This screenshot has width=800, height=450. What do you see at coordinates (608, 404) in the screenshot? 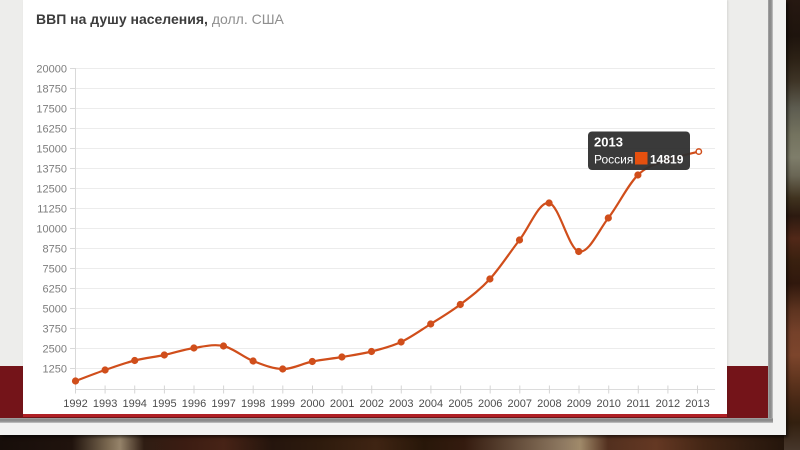
I see `svg-text: 2010` at bounding box center [608, 404].